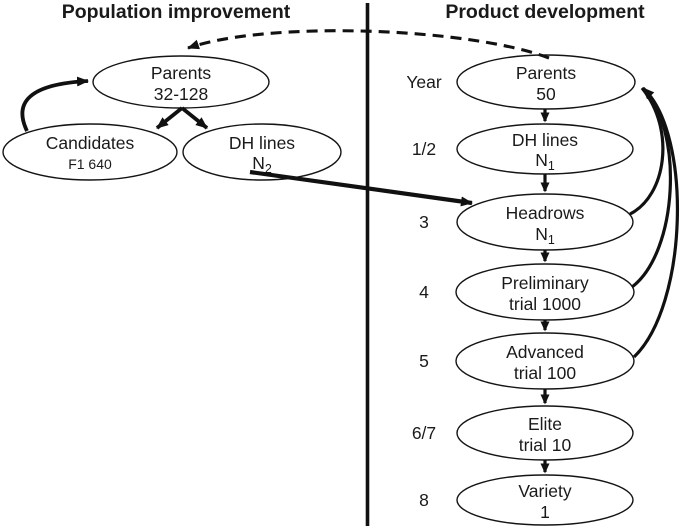 The image size is (685, 530). I want to click on node-headrows-n: N, so click(541, 234).